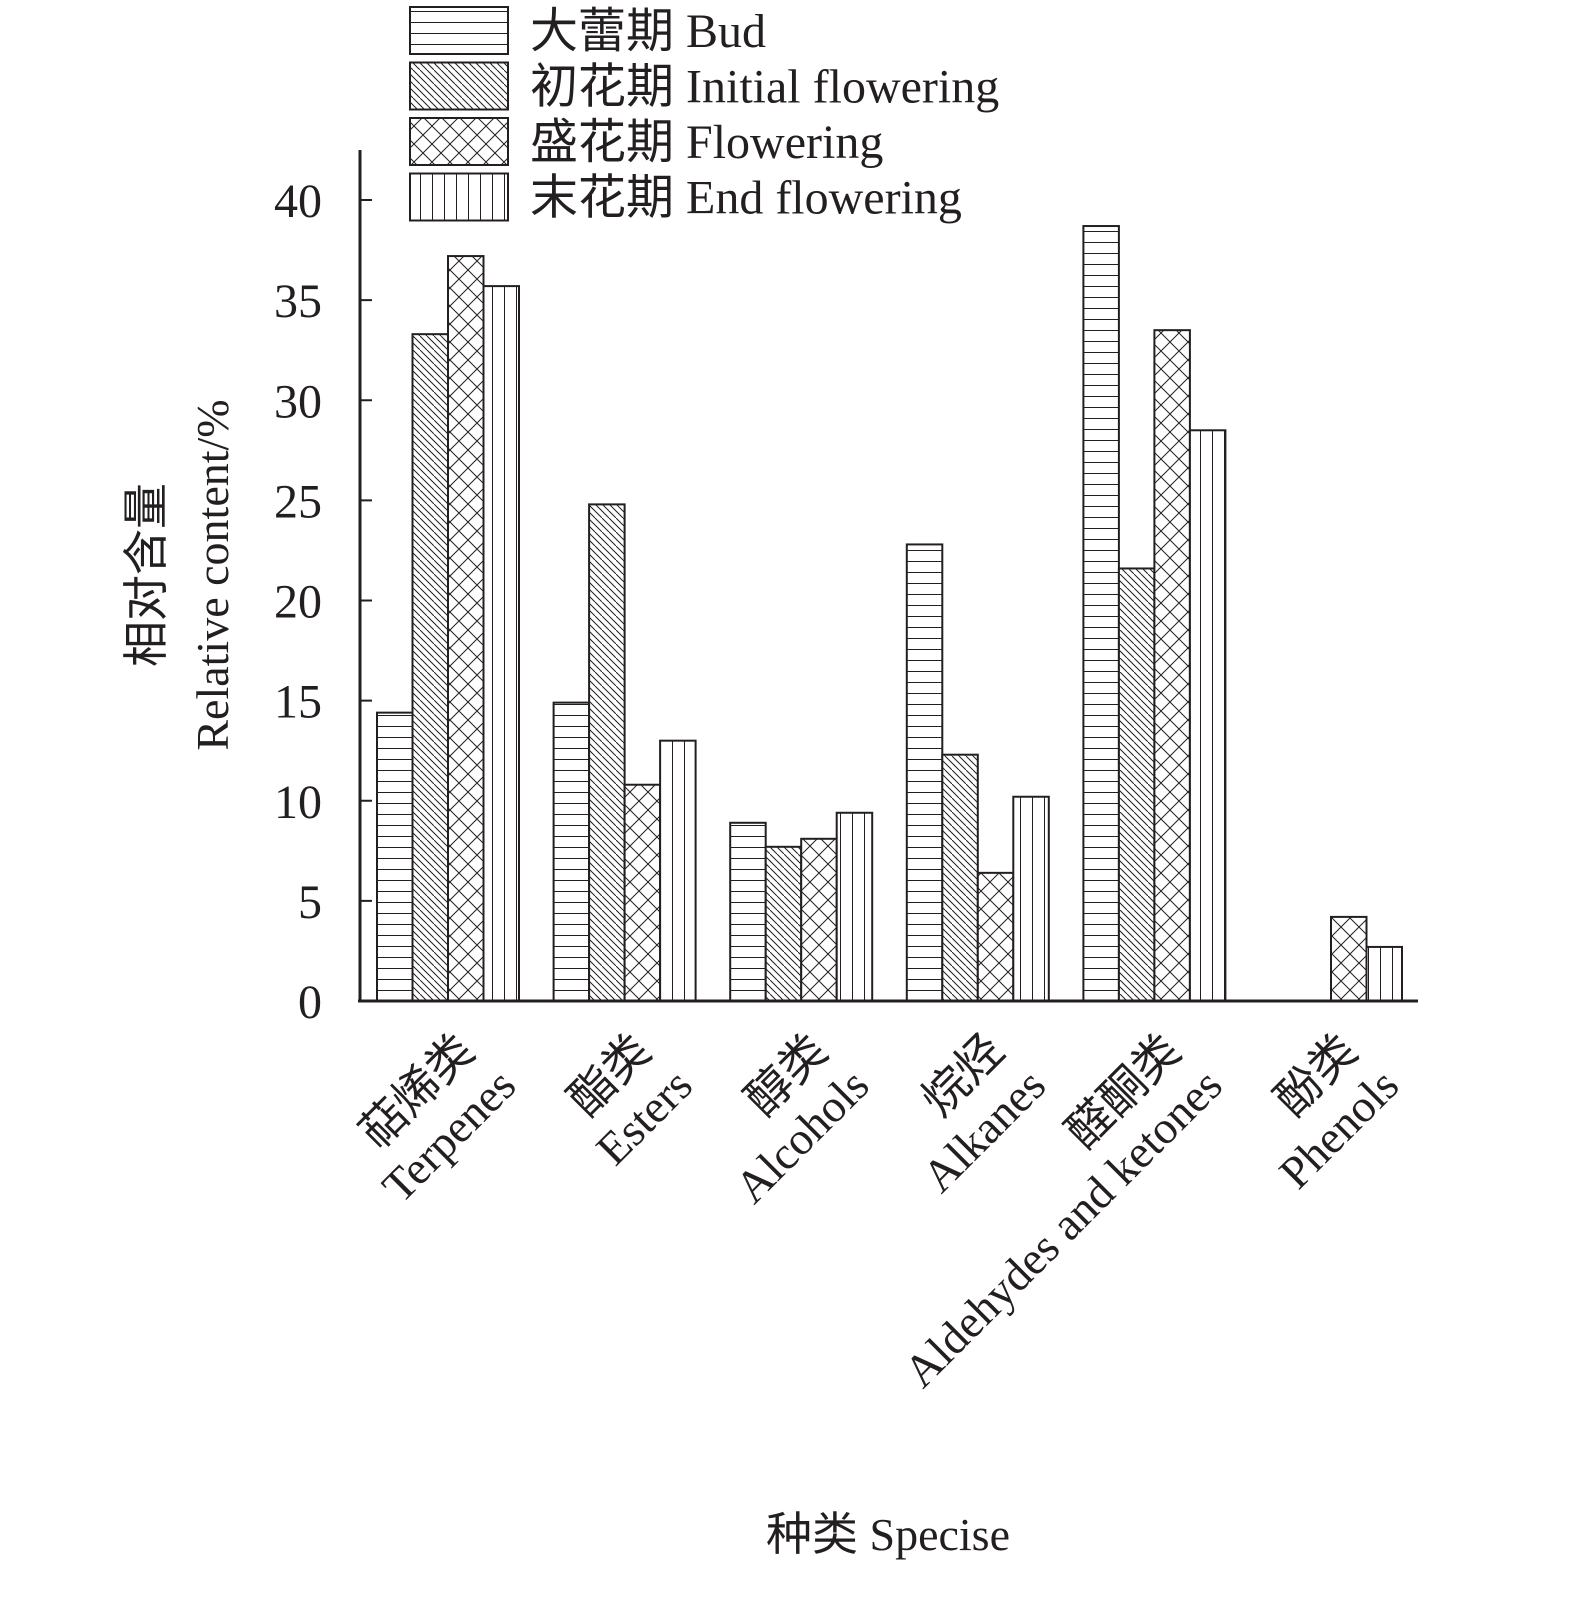 This screenshot has width=1575, height=1605. I want to click on legend-label: 大蕾期 Bud, so click(648, 31).